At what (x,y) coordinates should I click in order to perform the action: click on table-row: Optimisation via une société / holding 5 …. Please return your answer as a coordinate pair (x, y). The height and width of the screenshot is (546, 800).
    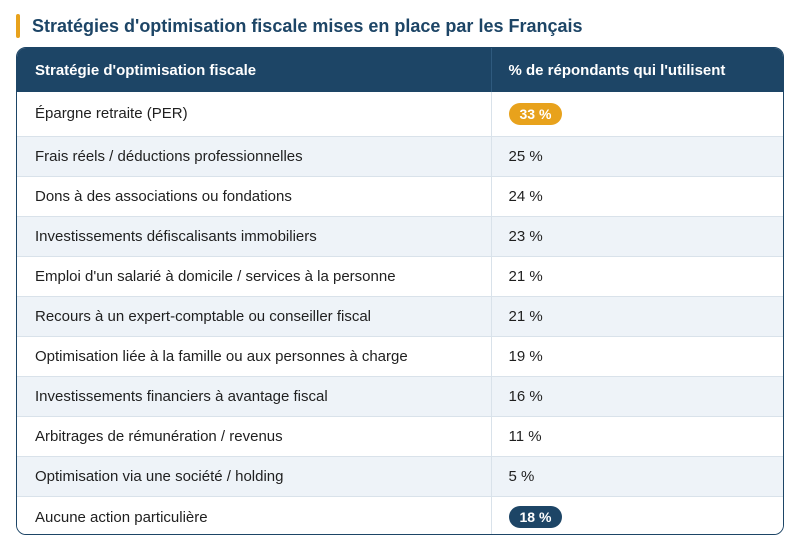
    Looking at the image, I should click on (400, 476).